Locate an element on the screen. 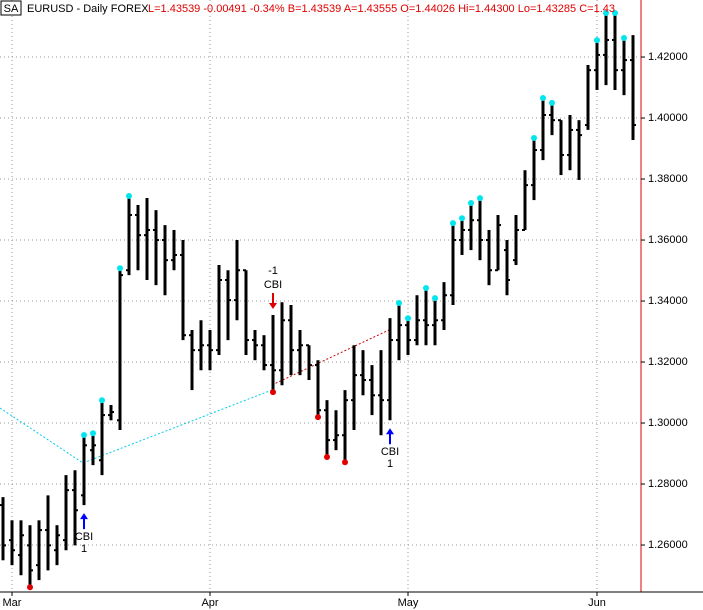 The height and width of the screenshot is (610, 703). y-tick-label: 1.38000 is located at coordinates (668, 179).